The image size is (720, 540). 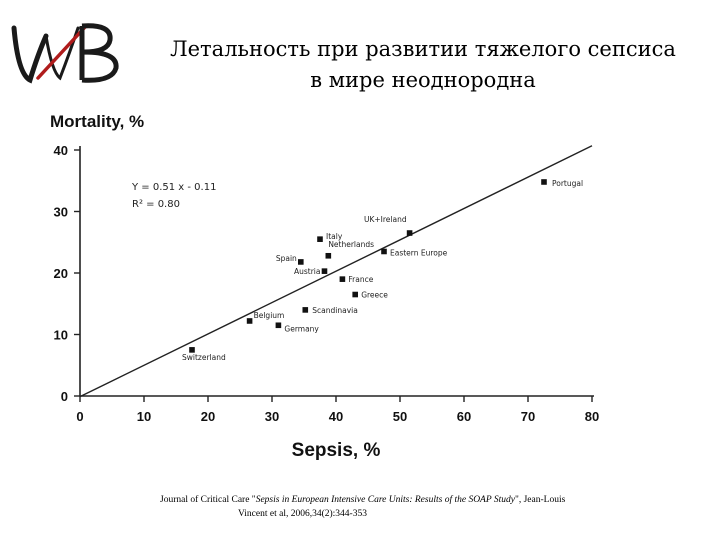 What do you see at coordinates (269, 315) in the screenshot?
I see `point-label: Belgium` at bounding box center [269, 315].